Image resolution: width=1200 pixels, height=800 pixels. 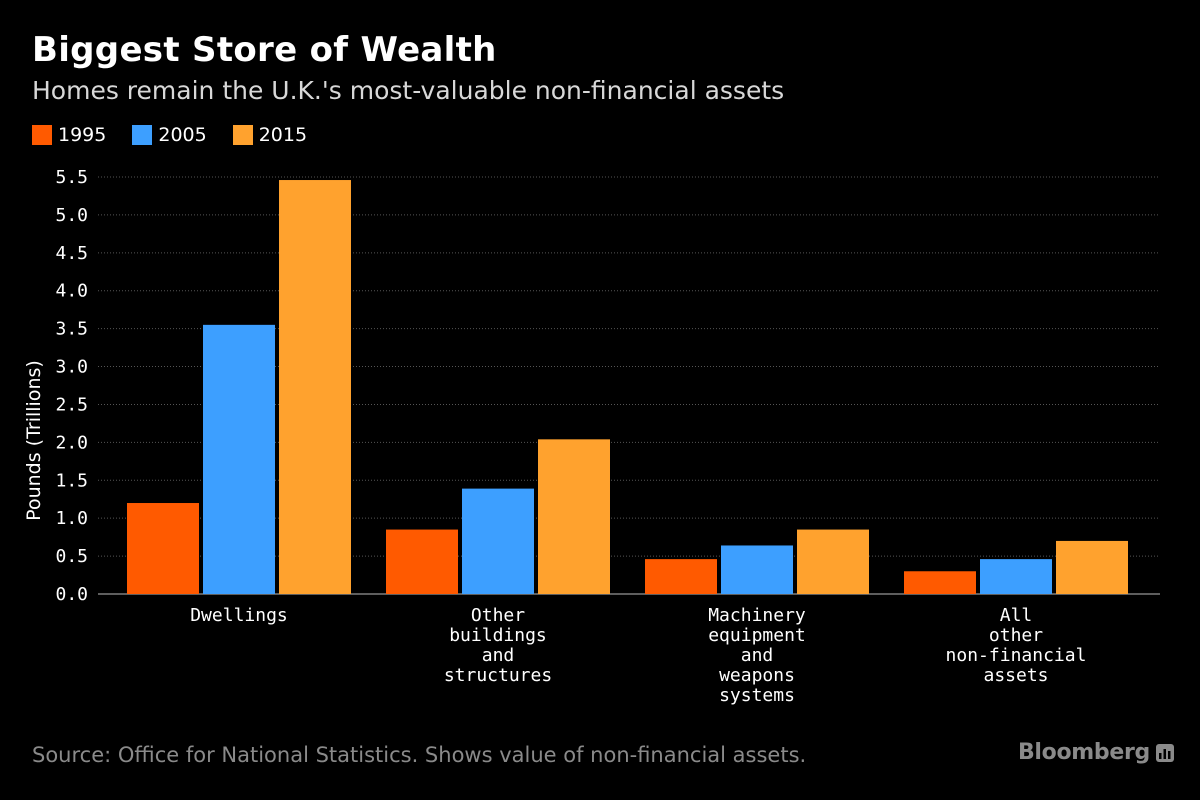 What do you see at coordinates (71, 329) in the screenshot?
I see `y-tick-label: 3.5` at bounding box center [71, 329].